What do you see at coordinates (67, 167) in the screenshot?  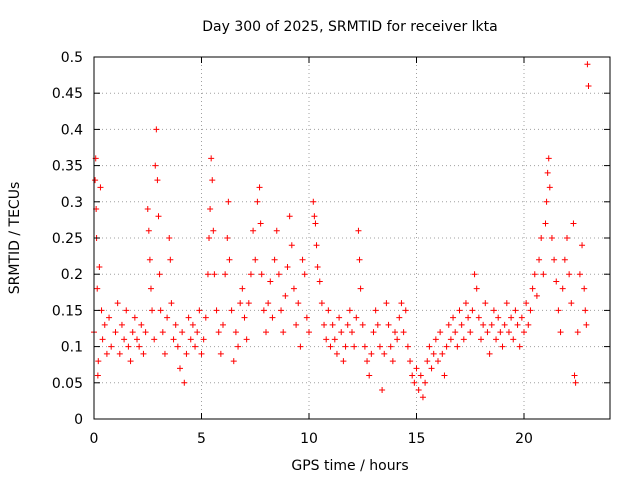 I see `y-tick-label: 0.35` at bounding box center [67, 167].